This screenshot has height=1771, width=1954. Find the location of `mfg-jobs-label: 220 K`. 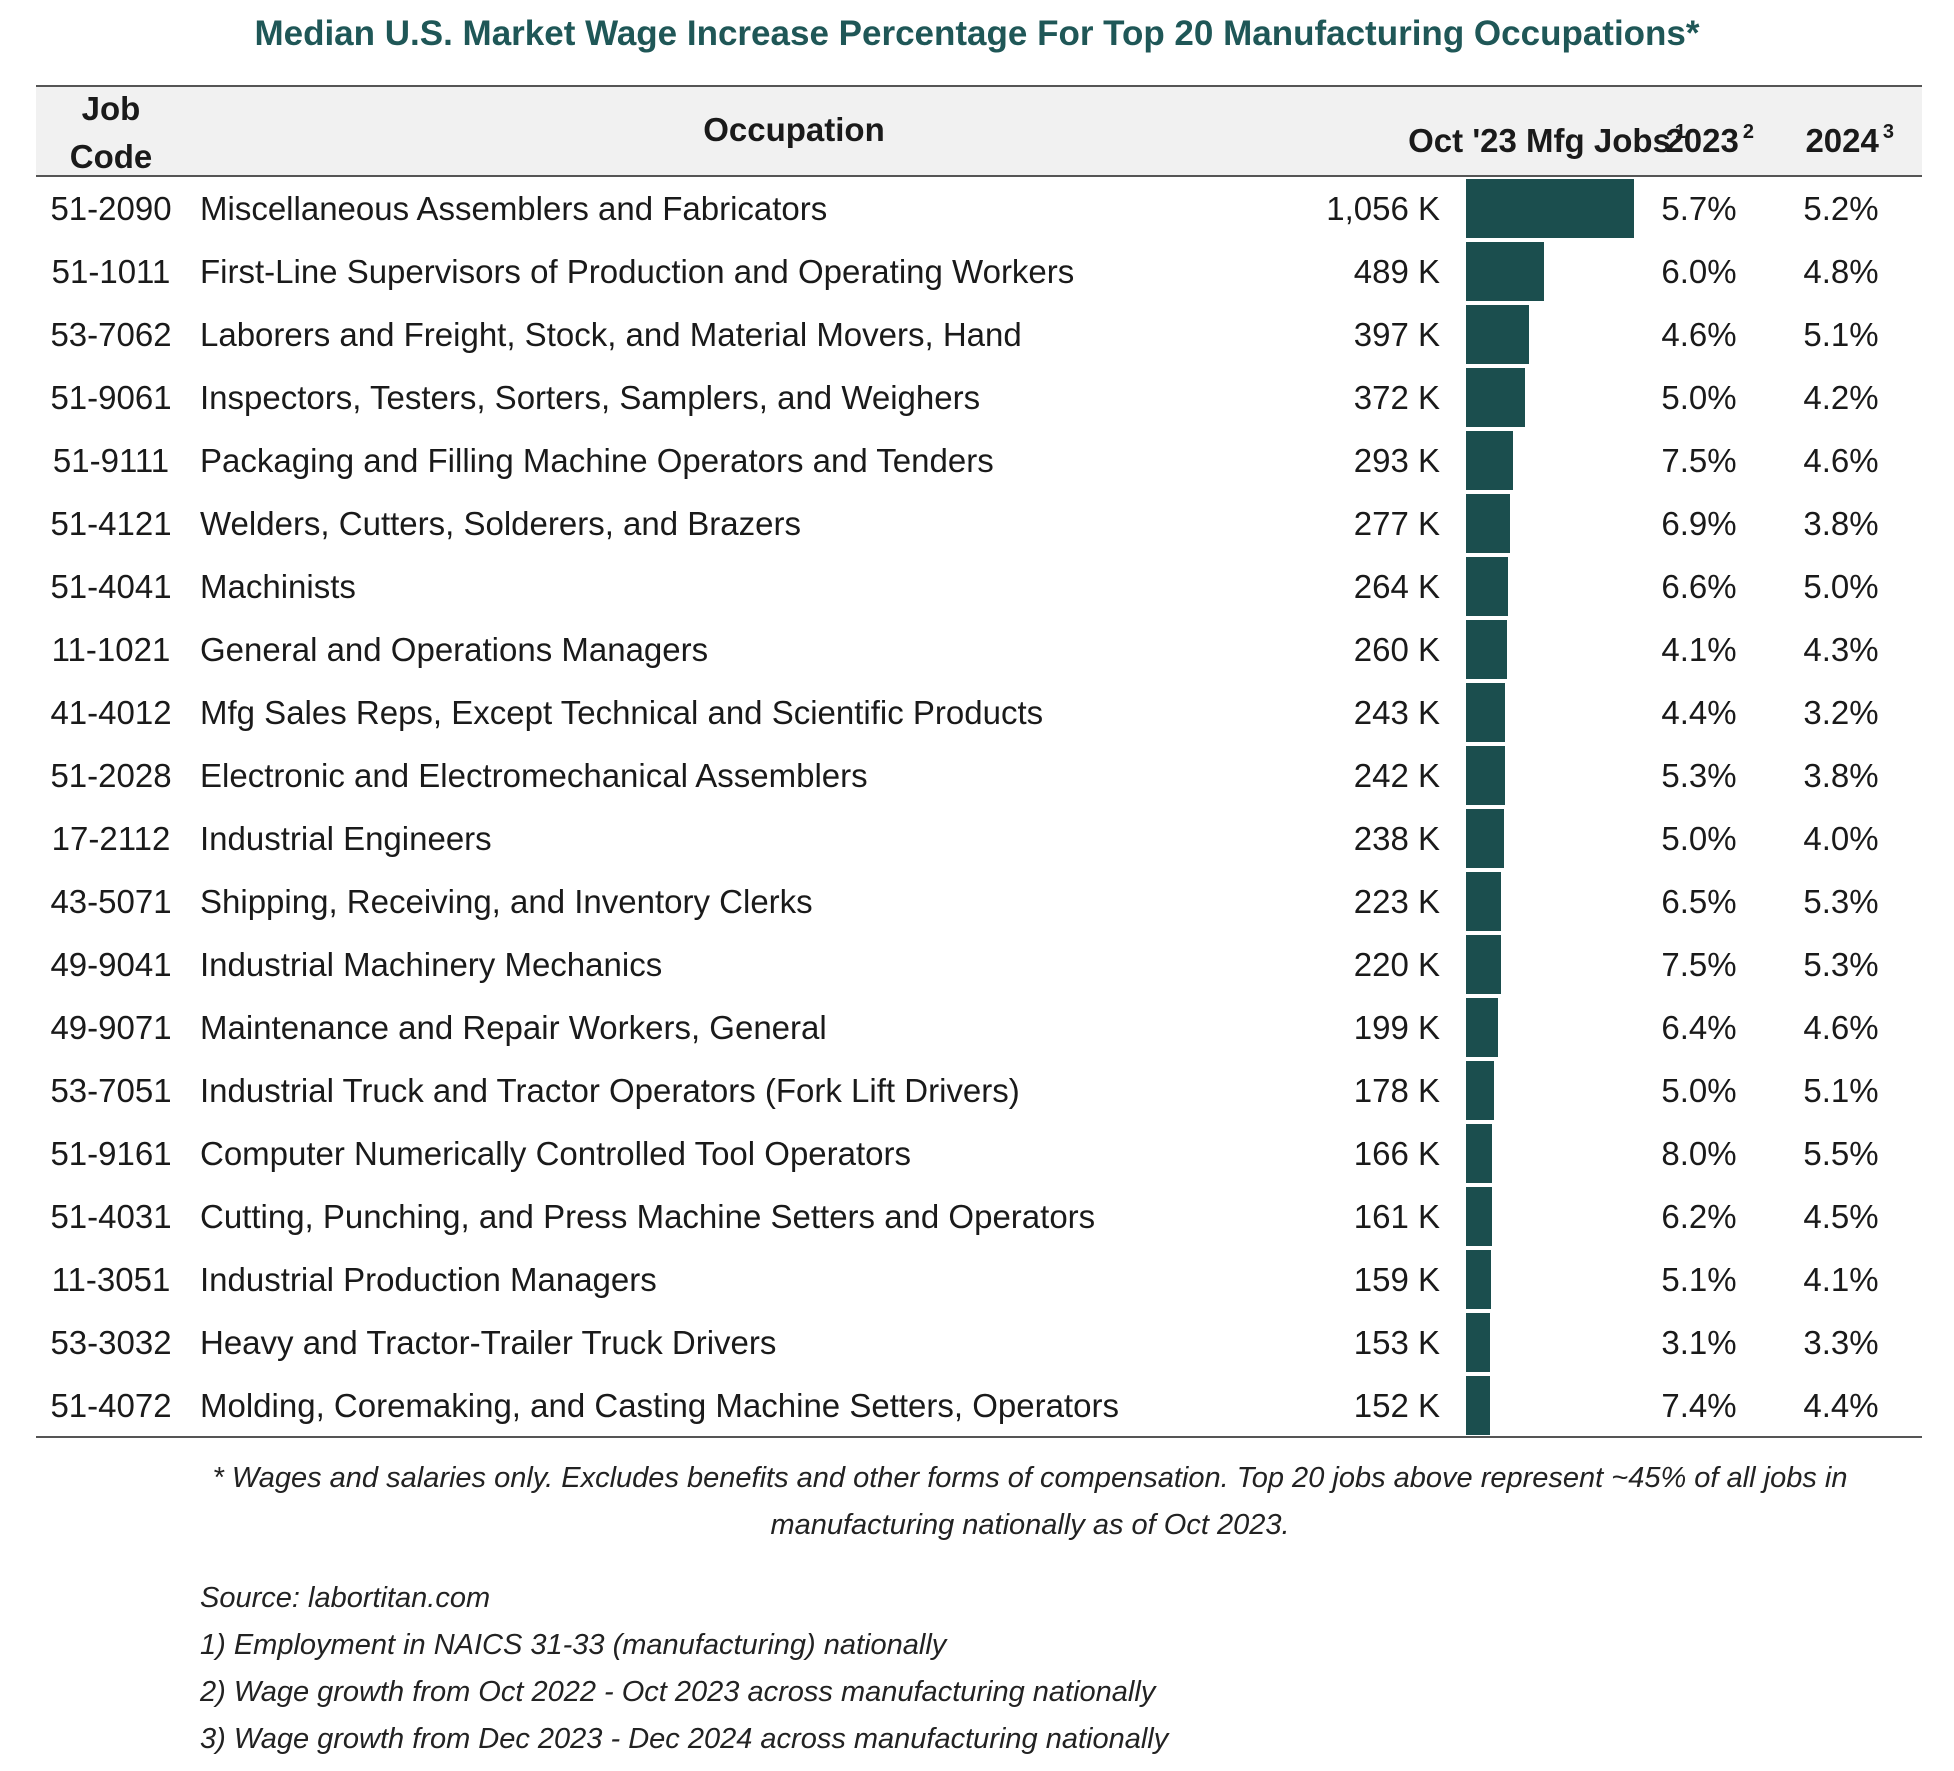

mfg-jobs-label: 220 K is located at coordinates (1396, 964).